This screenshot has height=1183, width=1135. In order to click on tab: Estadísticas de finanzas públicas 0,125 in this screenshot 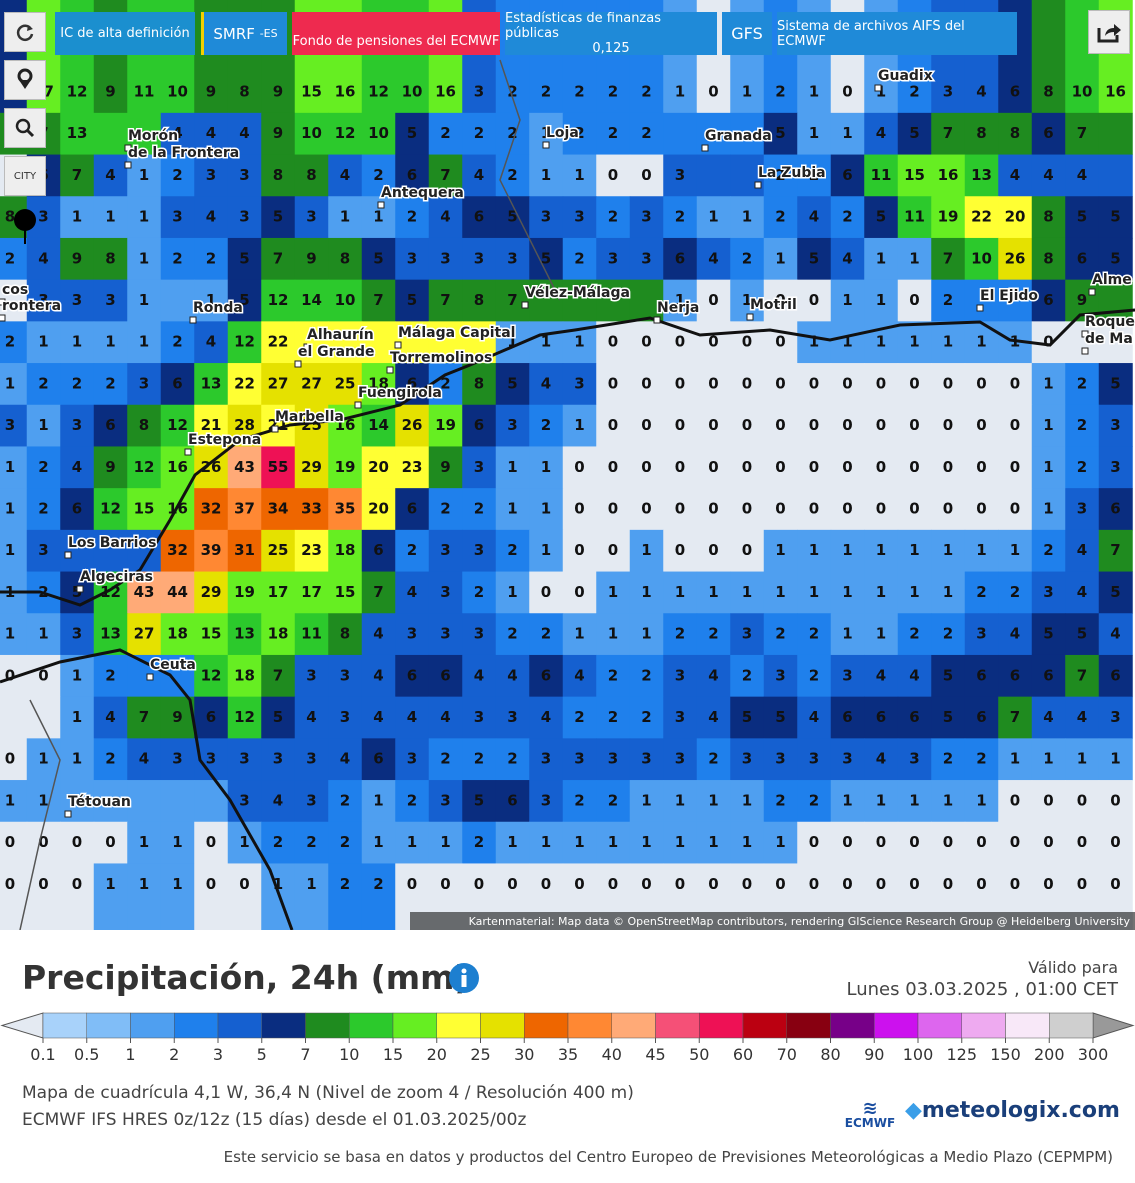, I will do `click(611, 33)`.